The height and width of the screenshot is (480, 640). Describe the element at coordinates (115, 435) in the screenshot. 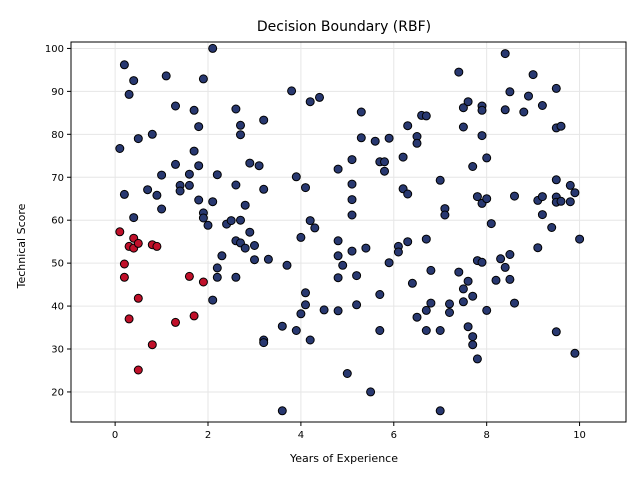

I see `x-tick-label-0: 0` at that location.